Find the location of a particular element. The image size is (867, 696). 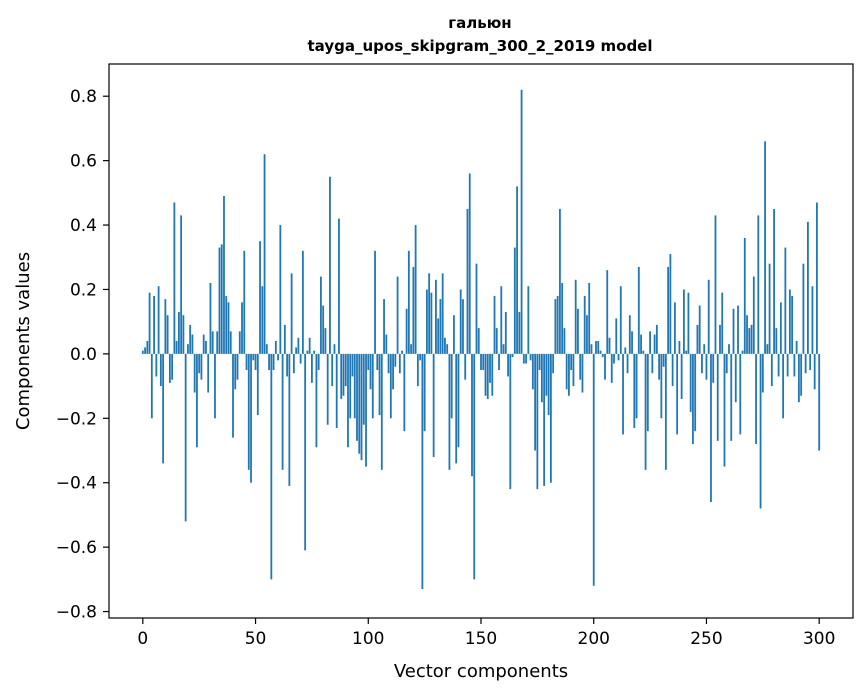

x-tick-label: 50 is located at coordinates (256, 639).